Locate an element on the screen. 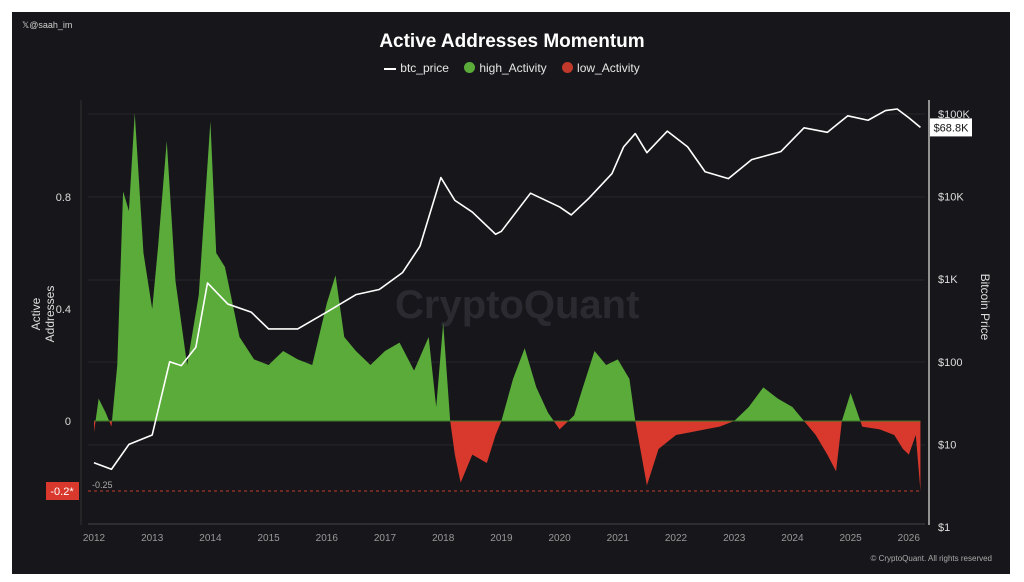  x-tick-label: 2014 is located at coordinates (210, 538).